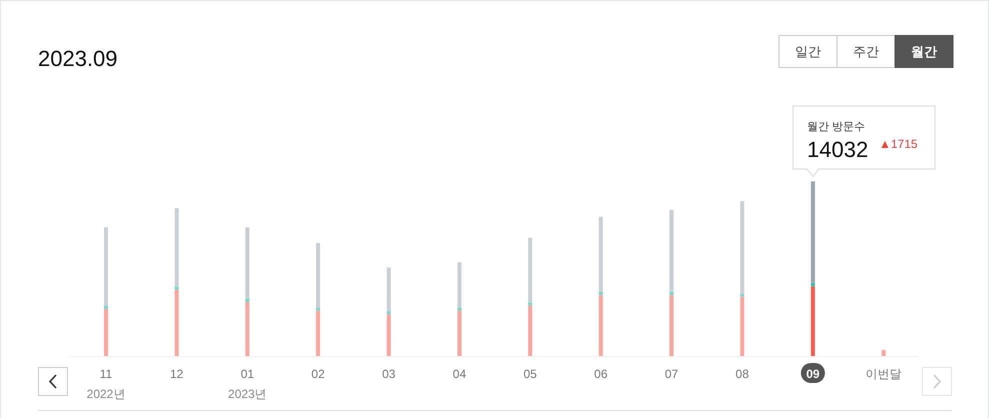  Describe the element at coordinates (898, 144) in the screenshot. I see `text: ▲1715` at that location.